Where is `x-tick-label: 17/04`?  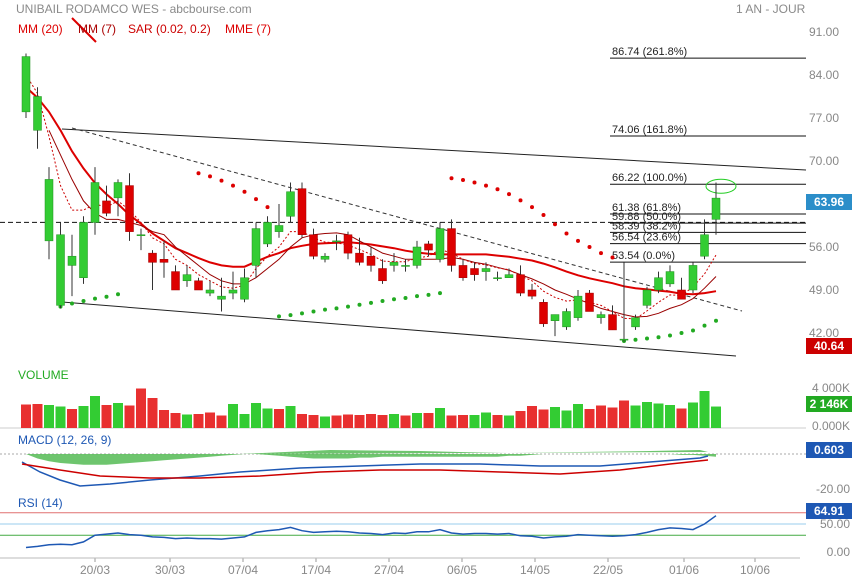
x-tick-label: 17/04 is located at coordinates (316, 570).